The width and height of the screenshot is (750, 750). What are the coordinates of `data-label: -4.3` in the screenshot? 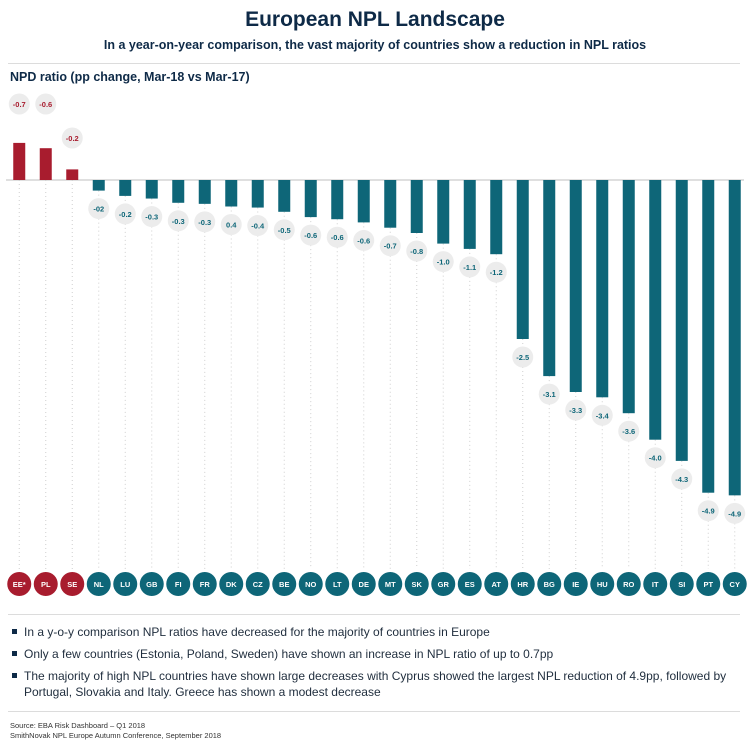 It's located at (681, 479).